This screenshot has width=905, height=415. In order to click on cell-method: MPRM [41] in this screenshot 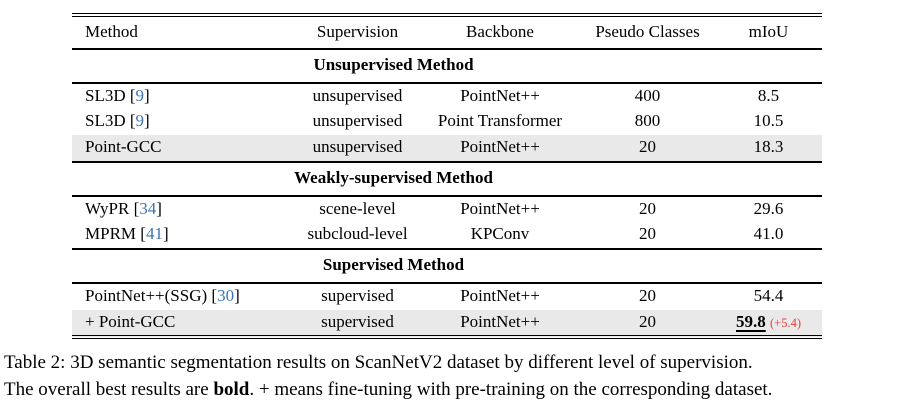, I will do `click(183, 235)`.